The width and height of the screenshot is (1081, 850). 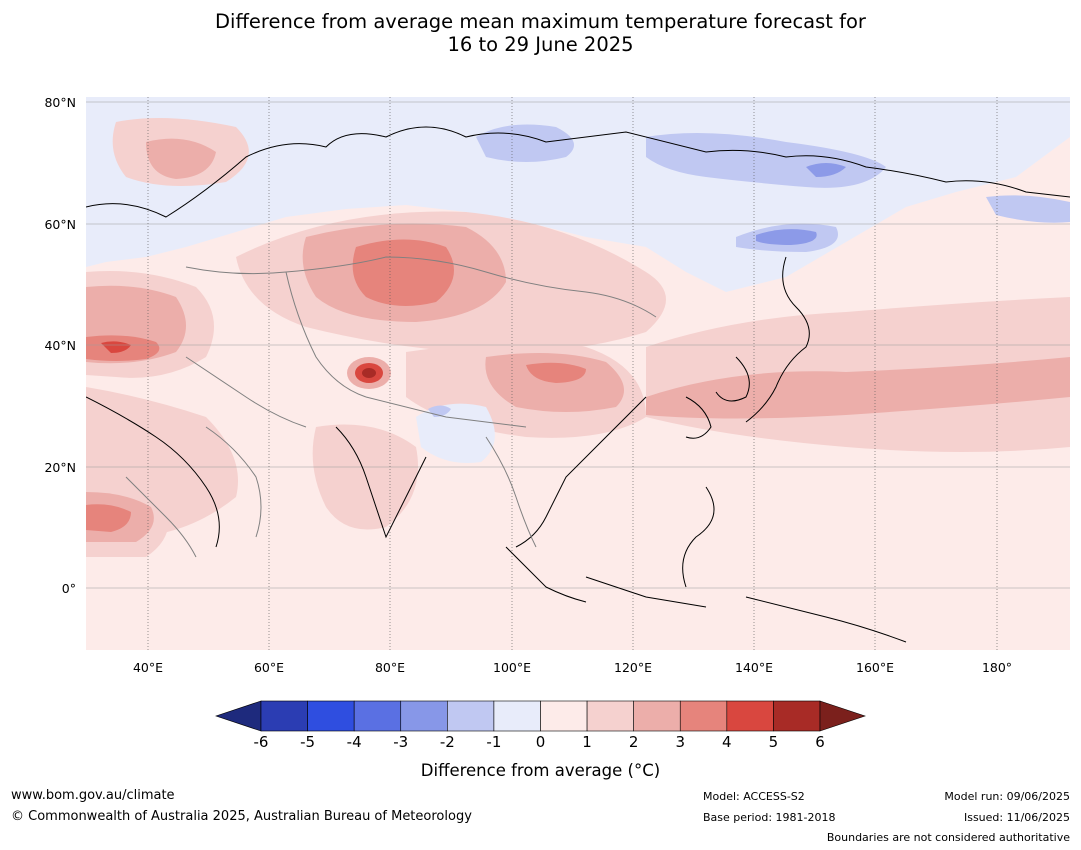 What do you see at coordinates (1016, 817) in the screenshot?
I see `footer-issued: Issued: 11/06/2025` at bounding box center [1016, 817].